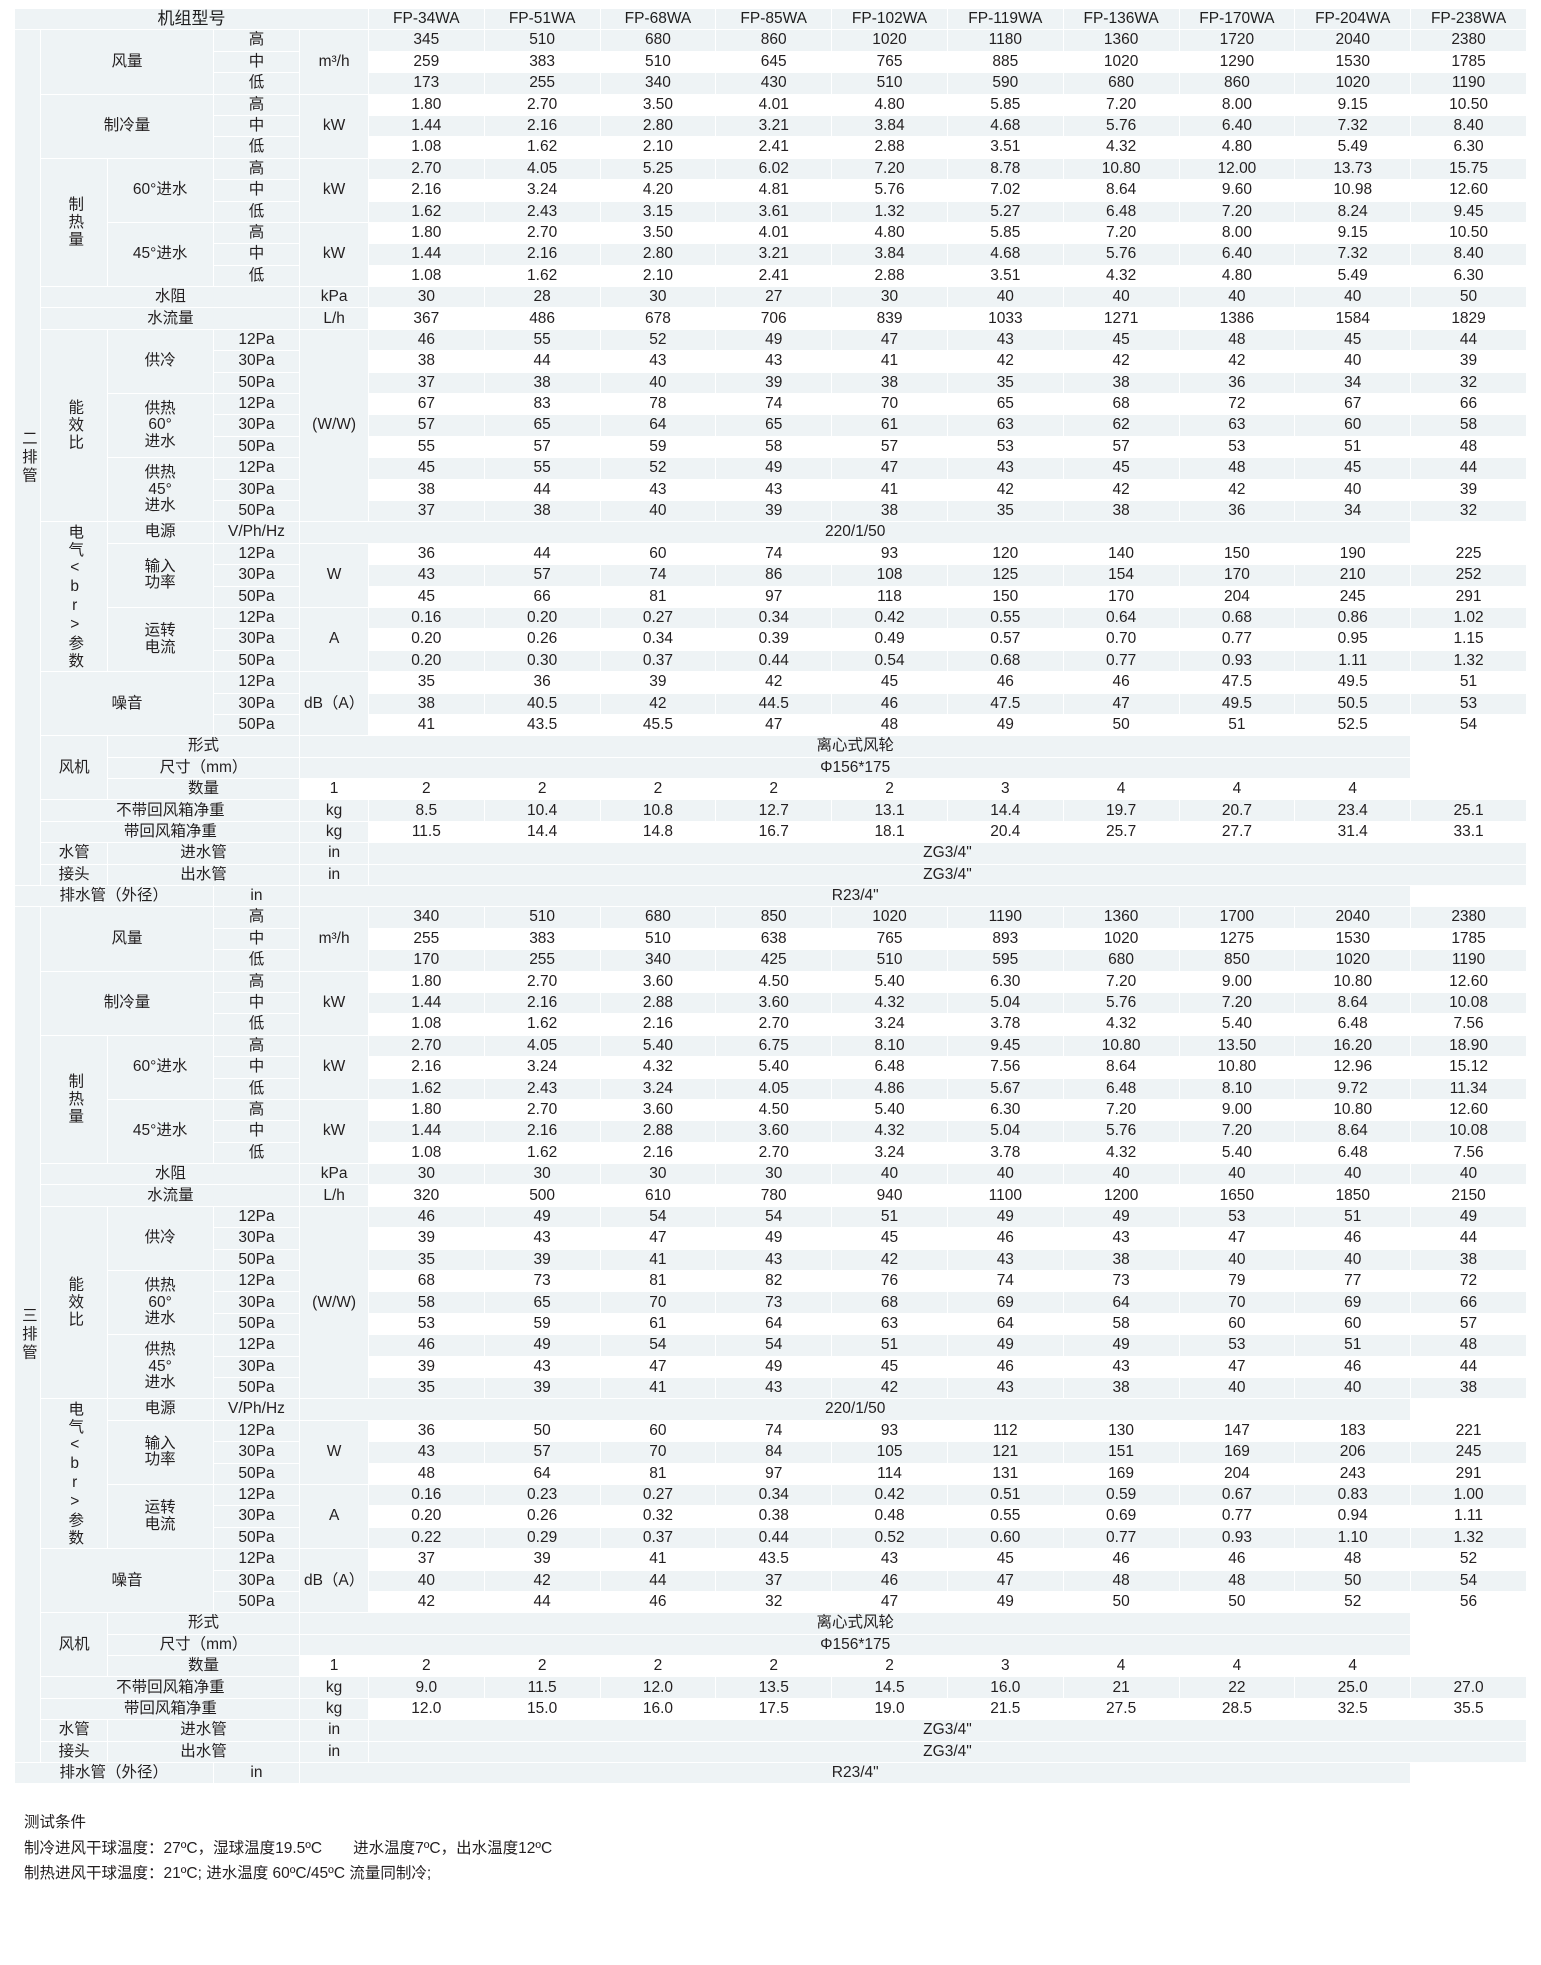 Image resolution: width=1541 pixels, height=1965 pixels. Describe the element at coordinates (256, 190) in the screenshot. I see `level-mid: 中` at that location.